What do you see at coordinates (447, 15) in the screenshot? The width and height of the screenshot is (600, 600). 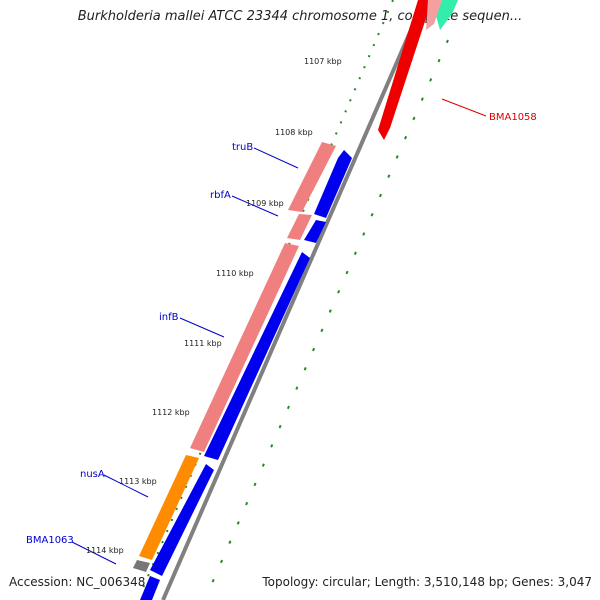 I see `top-teal-feature` at bounding box center [447, 15].